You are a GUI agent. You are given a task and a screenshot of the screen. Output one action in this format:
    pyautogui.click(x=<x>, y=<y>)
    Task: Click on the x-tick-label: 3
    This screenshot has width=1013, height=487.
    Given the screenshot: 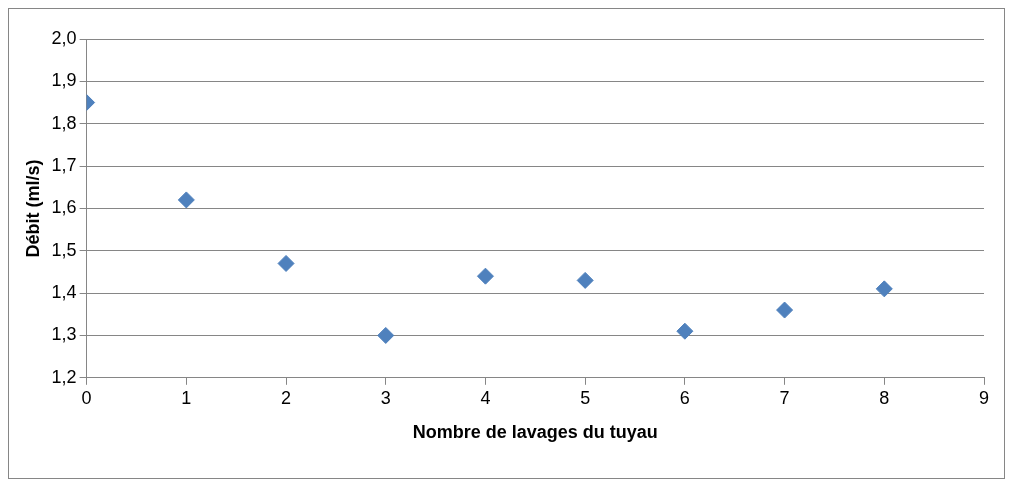 What is the action you would take?
    pyautogui.click(x=385, y=397)
    